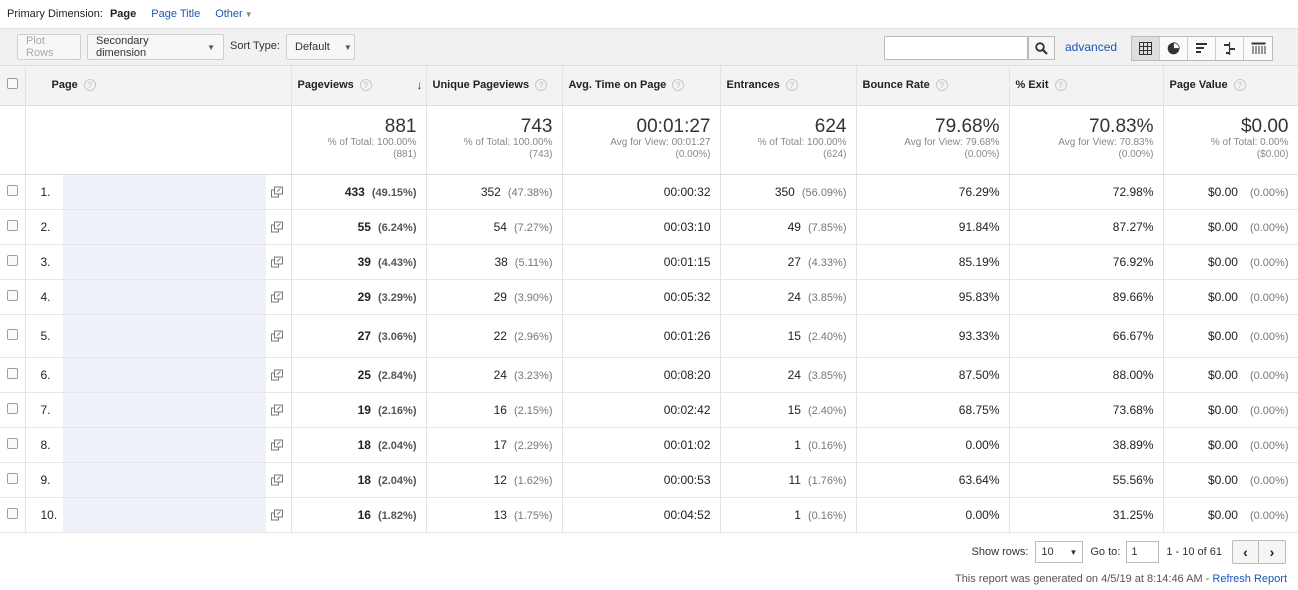 The width and height of the screenshot is (1298, 590). I want to click on row-checkbox-cell, so click(13, 227).